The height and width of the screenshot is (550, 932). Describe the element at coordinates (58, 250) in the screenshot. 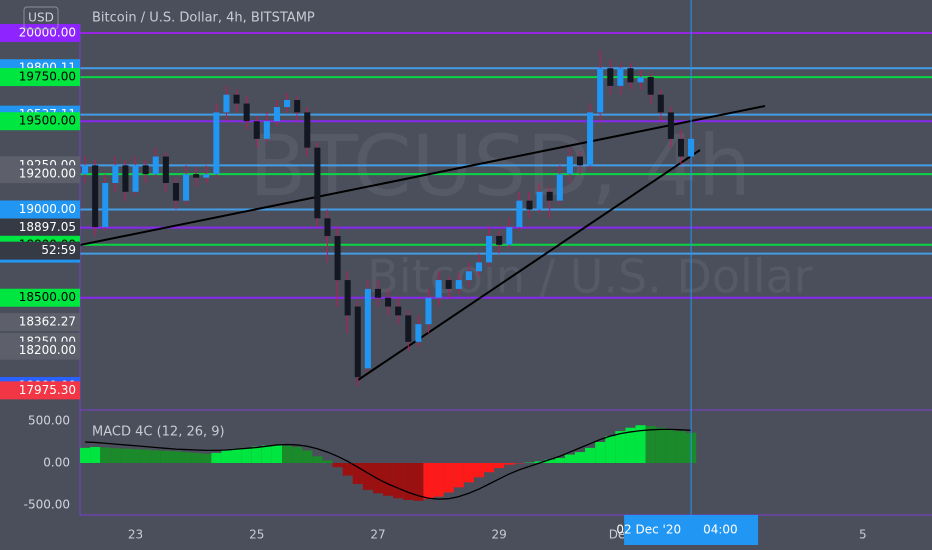

I see `countdown: 52:59` at that location.